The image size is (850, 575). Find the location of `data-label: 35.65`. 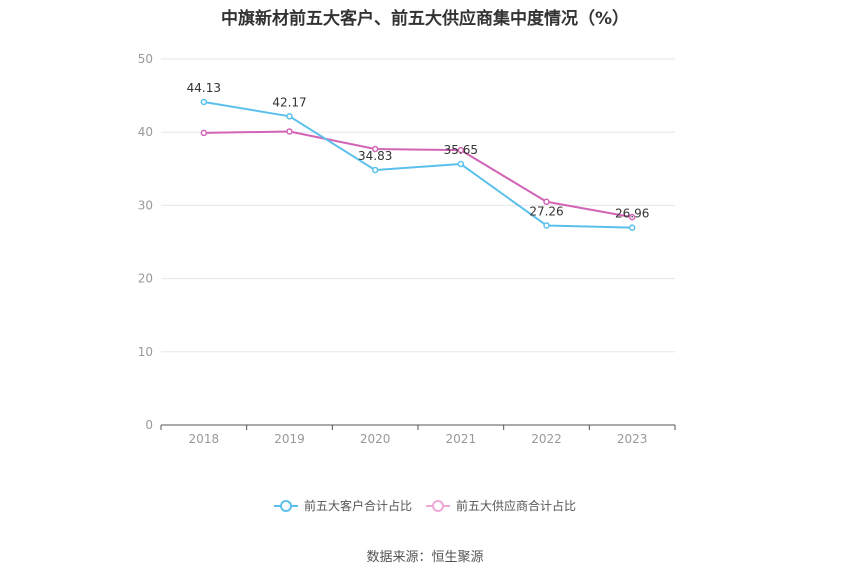

data-label: 35.65 is located at coordinates (461, 150).